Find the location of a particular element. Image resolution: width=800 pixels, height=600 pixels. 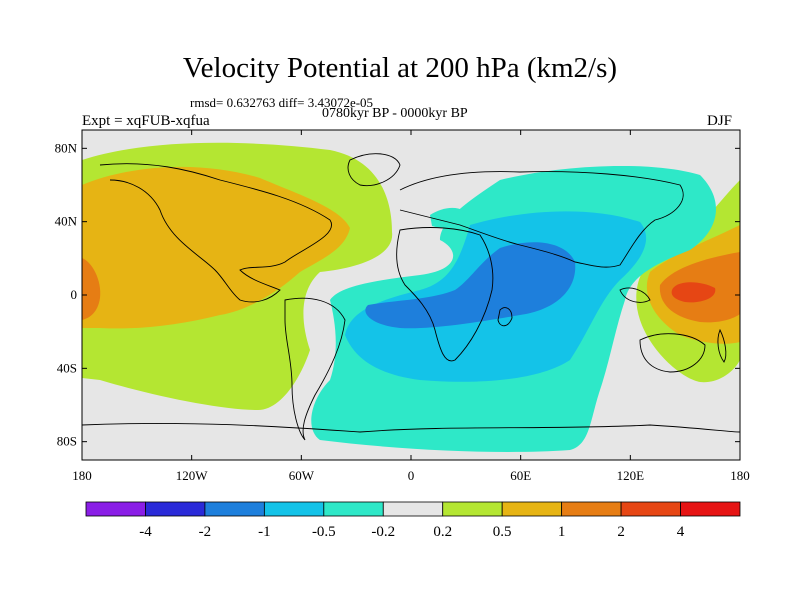

greenland-coast is located at coordinates (374, 170).